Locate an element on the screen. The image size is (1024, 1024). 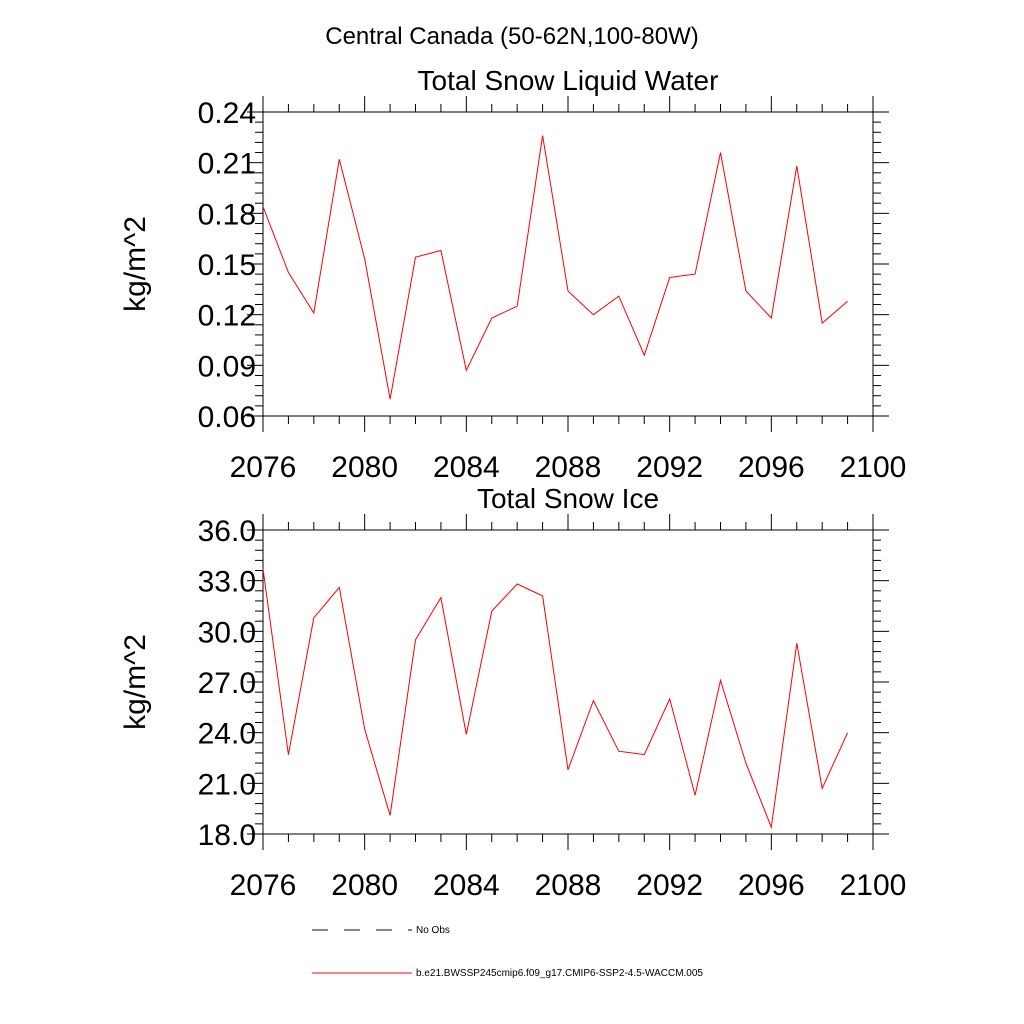
y-tick-label: 18.0 is located at coordinates (227, 835).